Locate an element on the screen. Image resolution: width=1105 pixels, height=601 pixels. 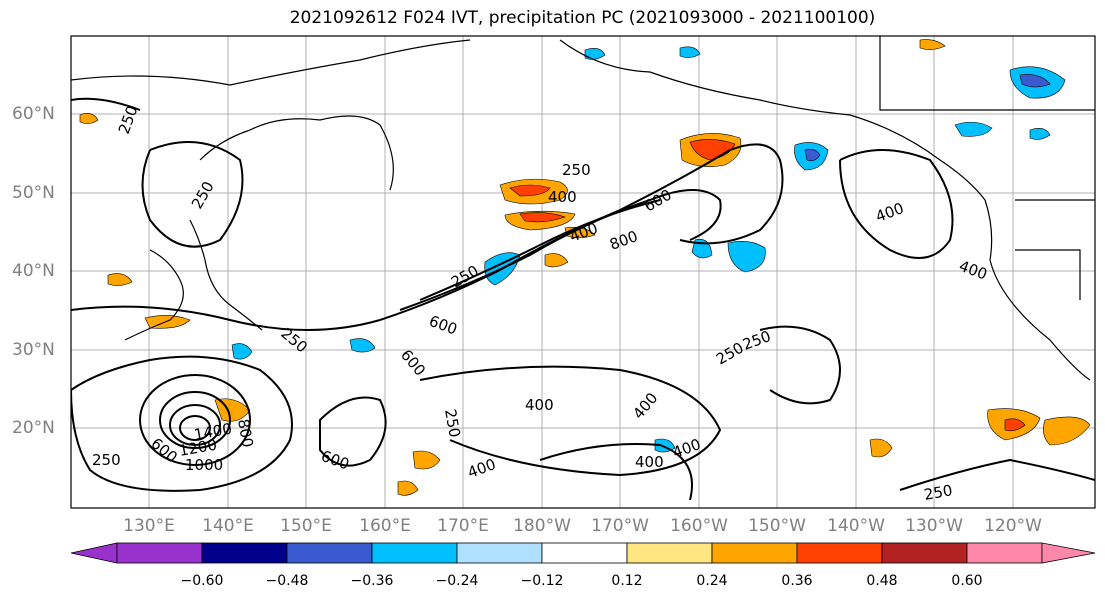
lon-label: 180°W is located at coordinates (542, 526).